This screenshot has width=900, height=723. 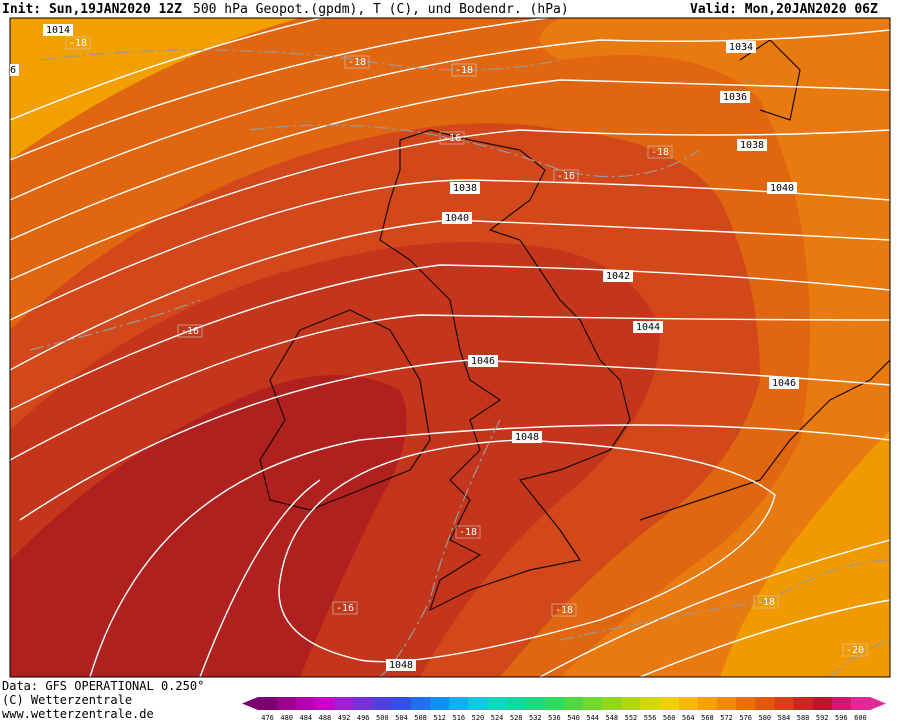 What do you see at coordinates (707, 718) in the screenshot?
I see `colorbar-label: 568` at bounding box center [707, 718].